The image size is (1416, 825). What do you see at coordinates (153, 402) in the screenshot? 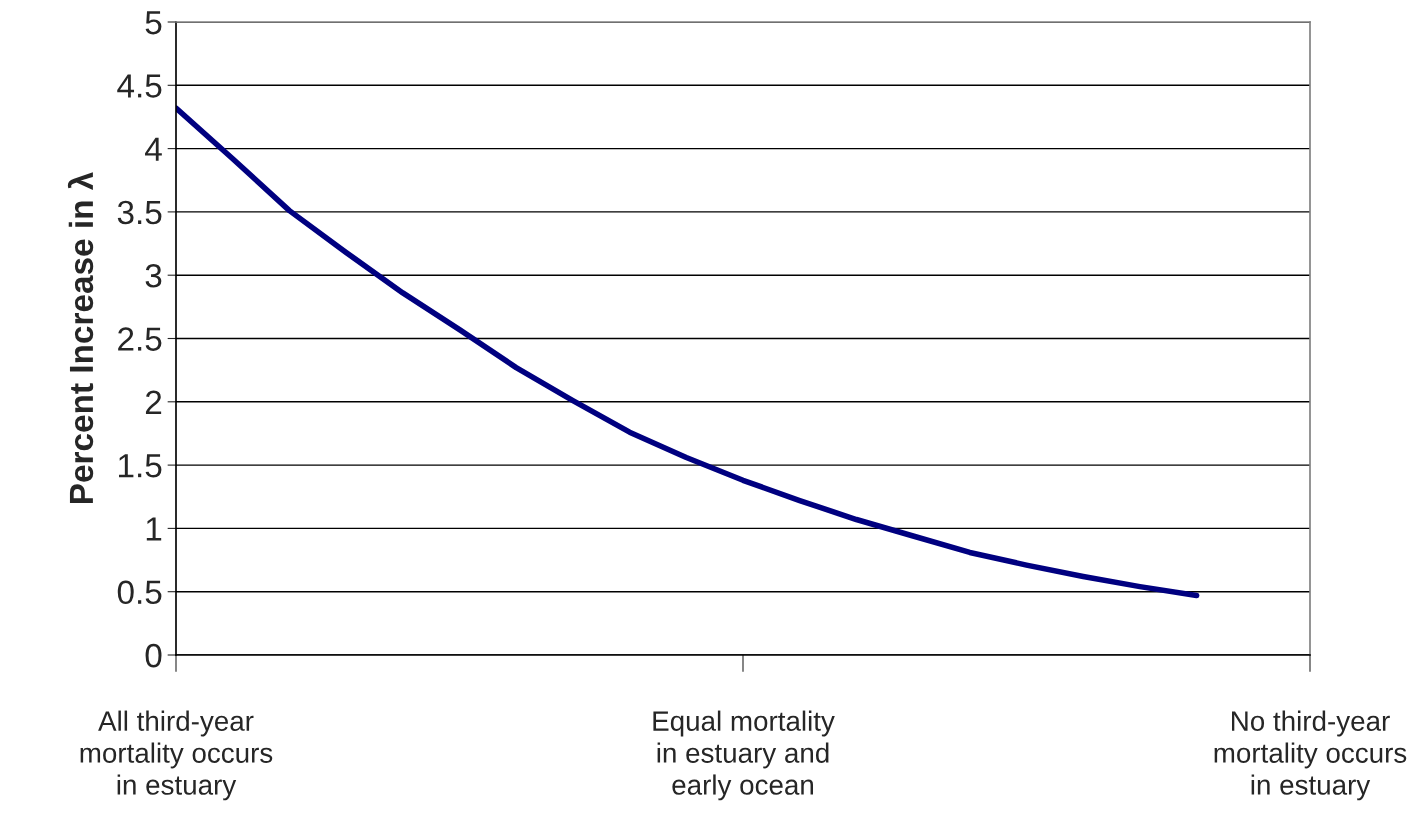
I see `y-tick-label: 2` at bounding box center [153, 402].